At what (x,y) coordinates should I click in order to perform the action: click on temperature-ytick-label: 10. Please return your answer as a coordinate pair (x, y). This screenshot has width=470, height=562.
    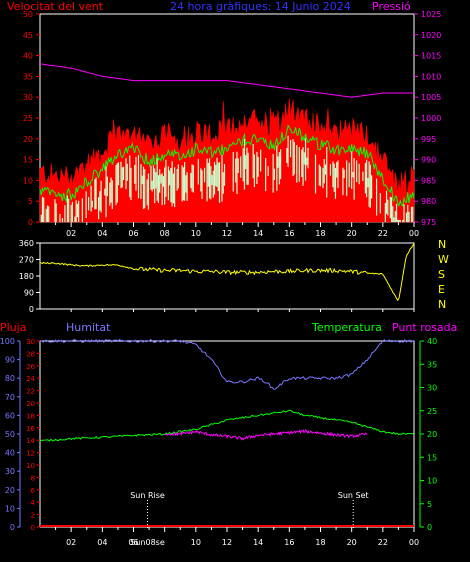
    Looking at the image, I should click on (432, 481).